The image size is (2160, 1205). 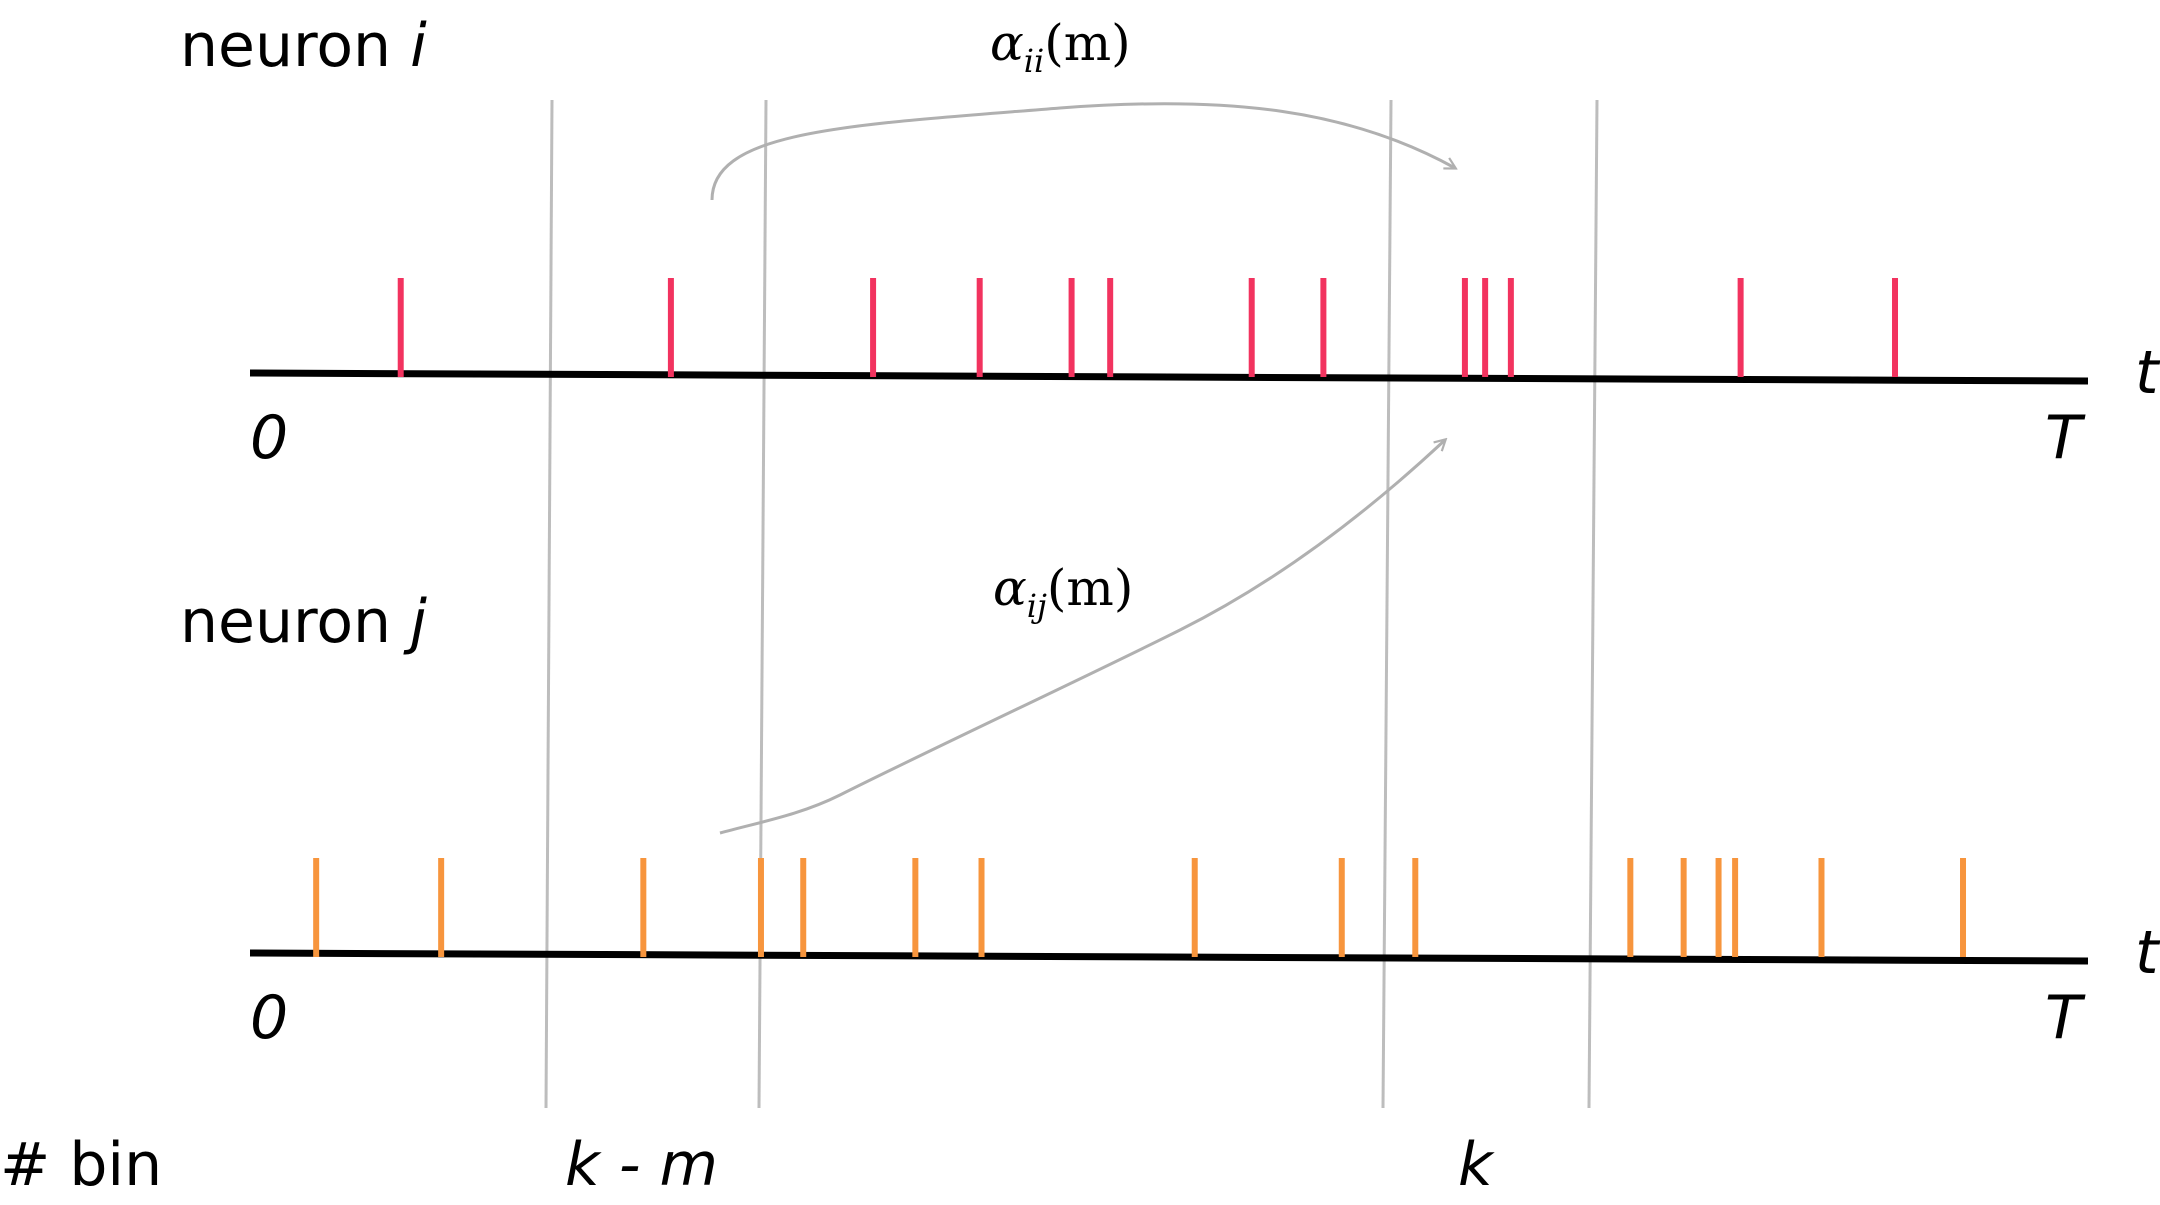 What do you see at coordinates (1169, 957) in the screenshot?
I see `neuron-j-time-axis` at bounding box center [1169, 957].